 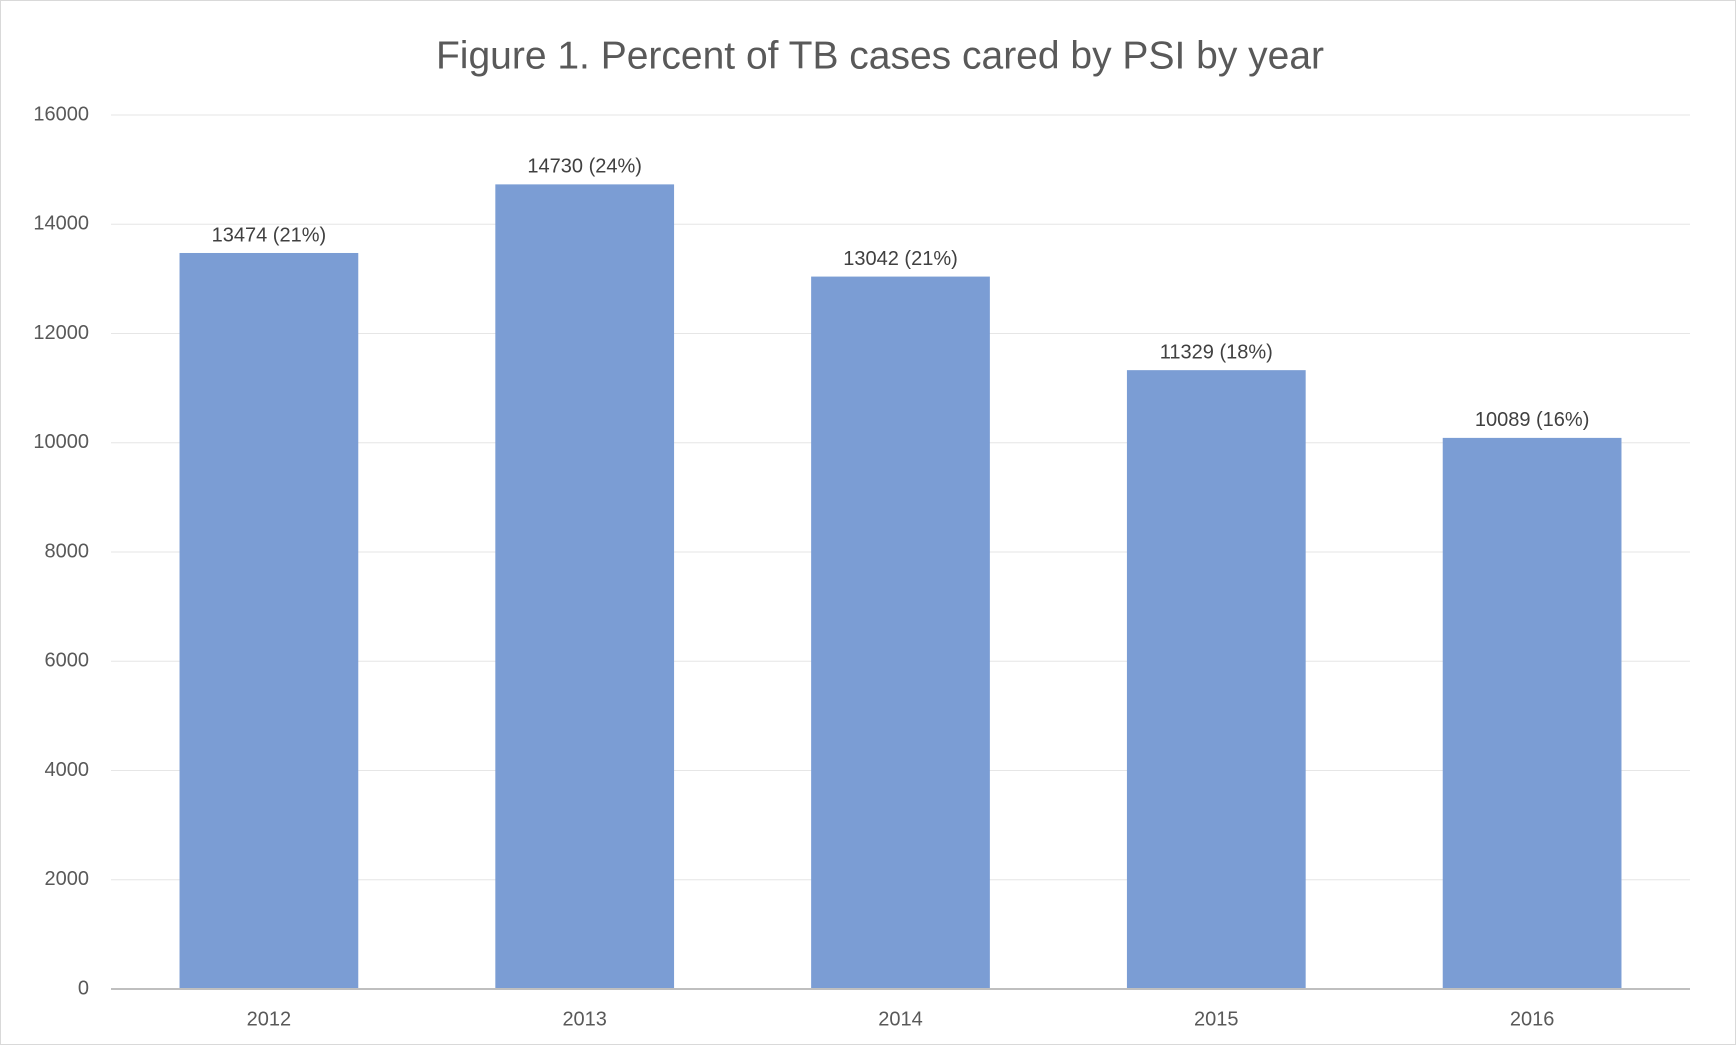 I want to click on data-label: 10089 (16%), so click(x=1532, y=420).